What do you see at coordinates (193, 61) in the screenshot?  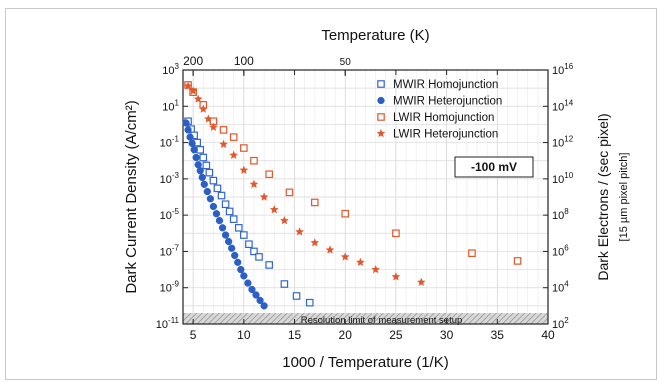 I see `top-tick-label: 200` at bounding box center [193, 61].